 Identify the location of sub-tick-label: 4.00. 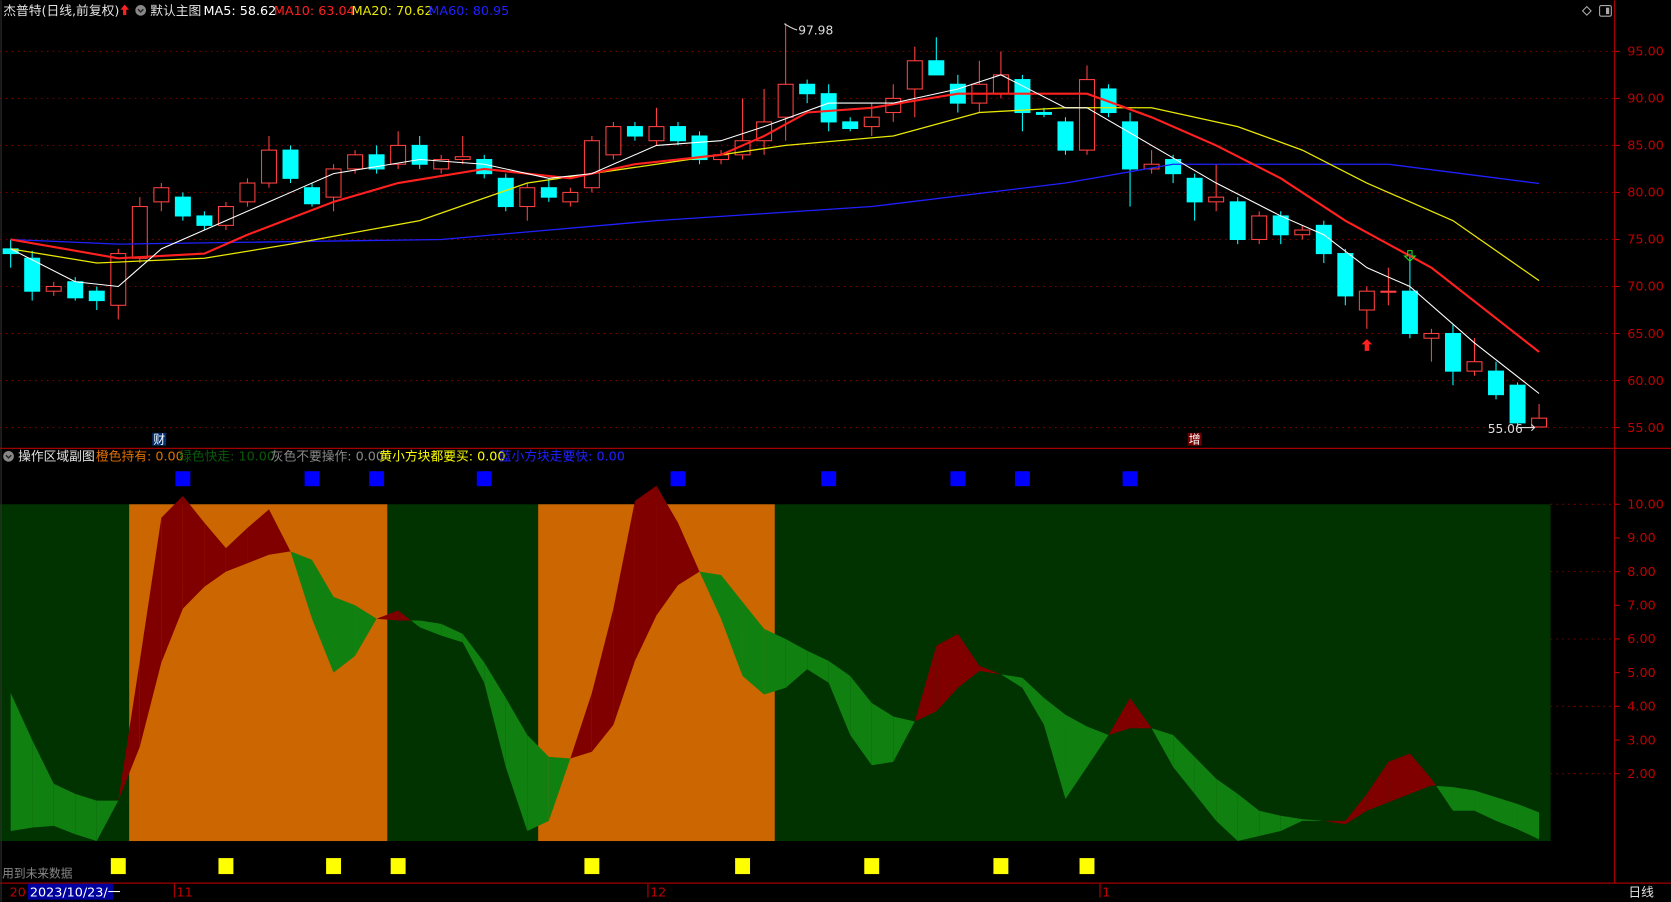
(1641, 707).